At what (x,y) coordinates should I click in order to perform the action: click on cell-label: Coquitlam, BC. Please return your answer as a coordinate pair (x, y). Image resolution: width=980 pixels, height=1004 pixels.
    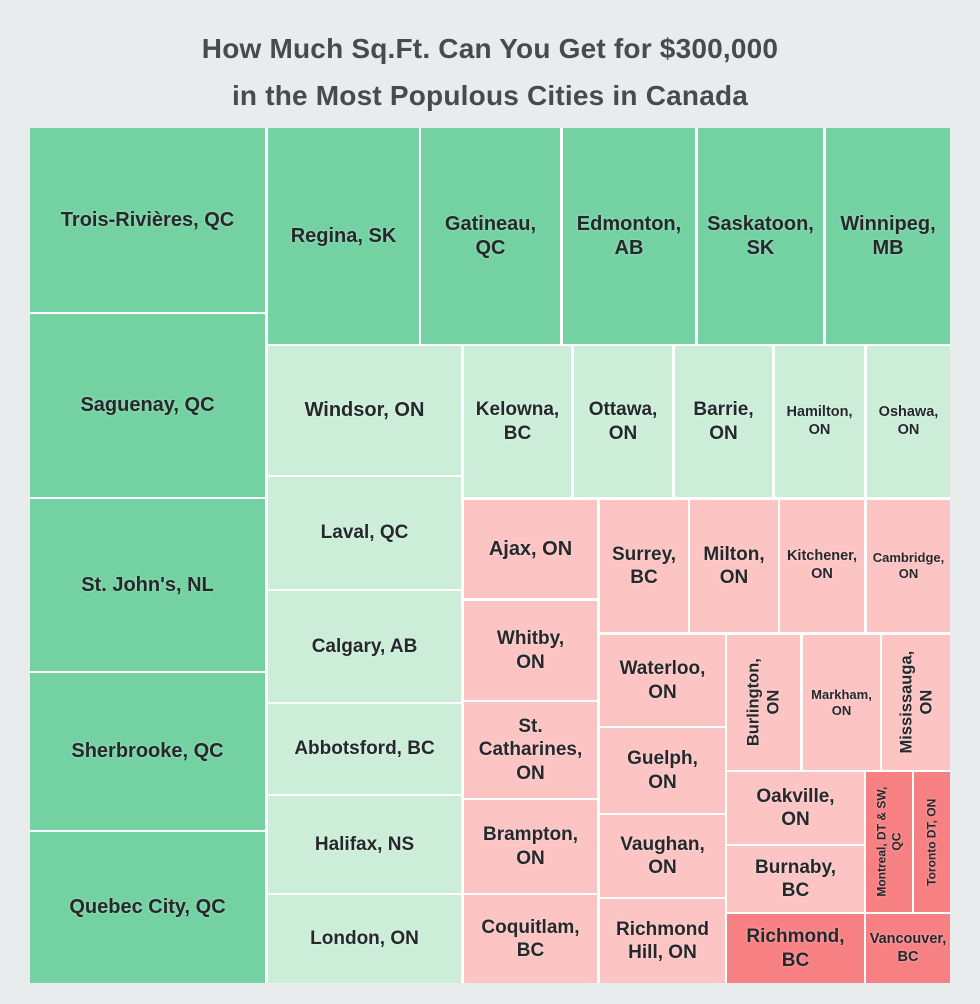
    Looking at the image, I should click on (530, 938).